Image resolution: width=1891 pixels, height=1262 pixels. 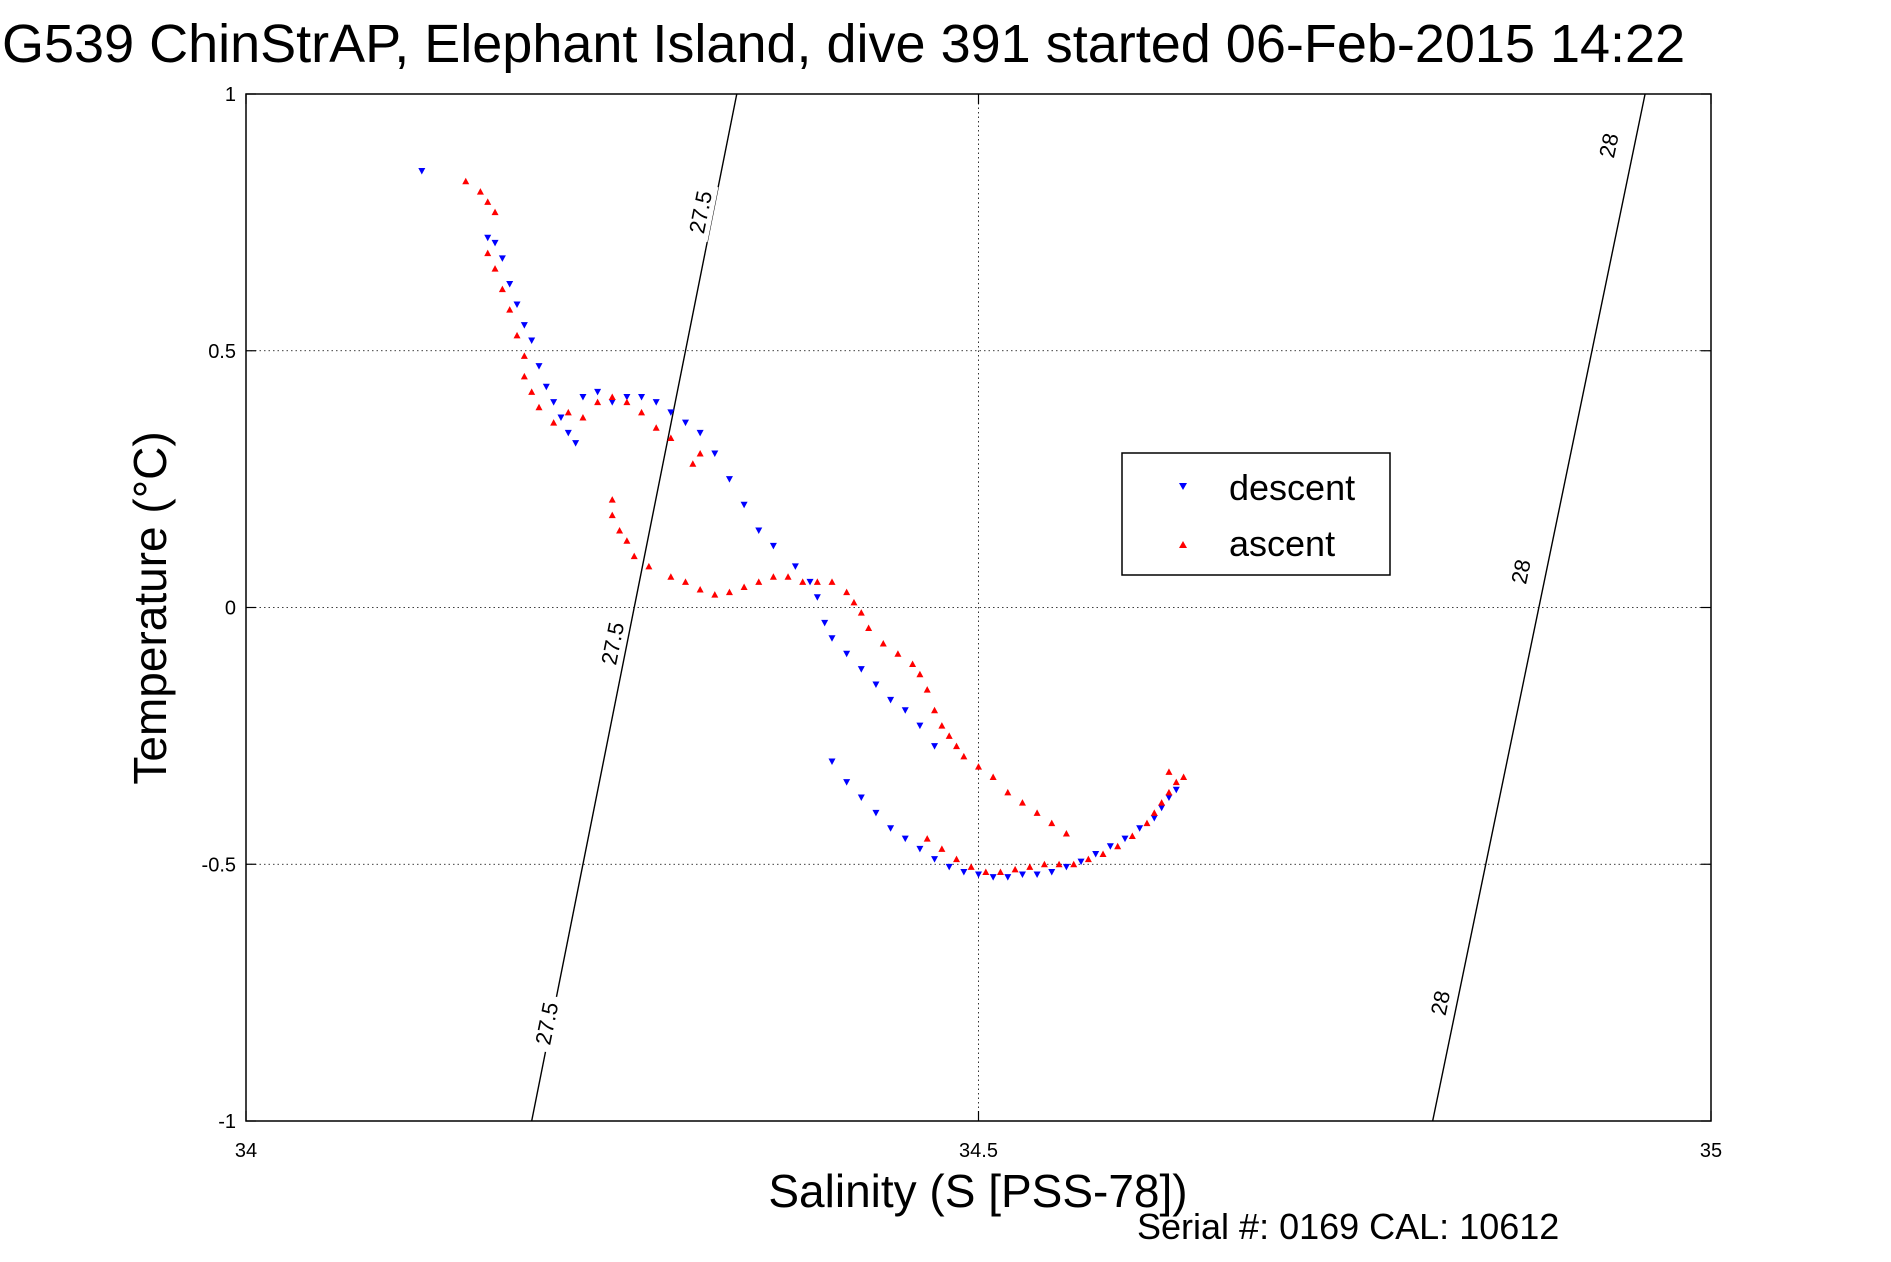 I want to click on density-contour-27.5, so click(x=634, y=607).